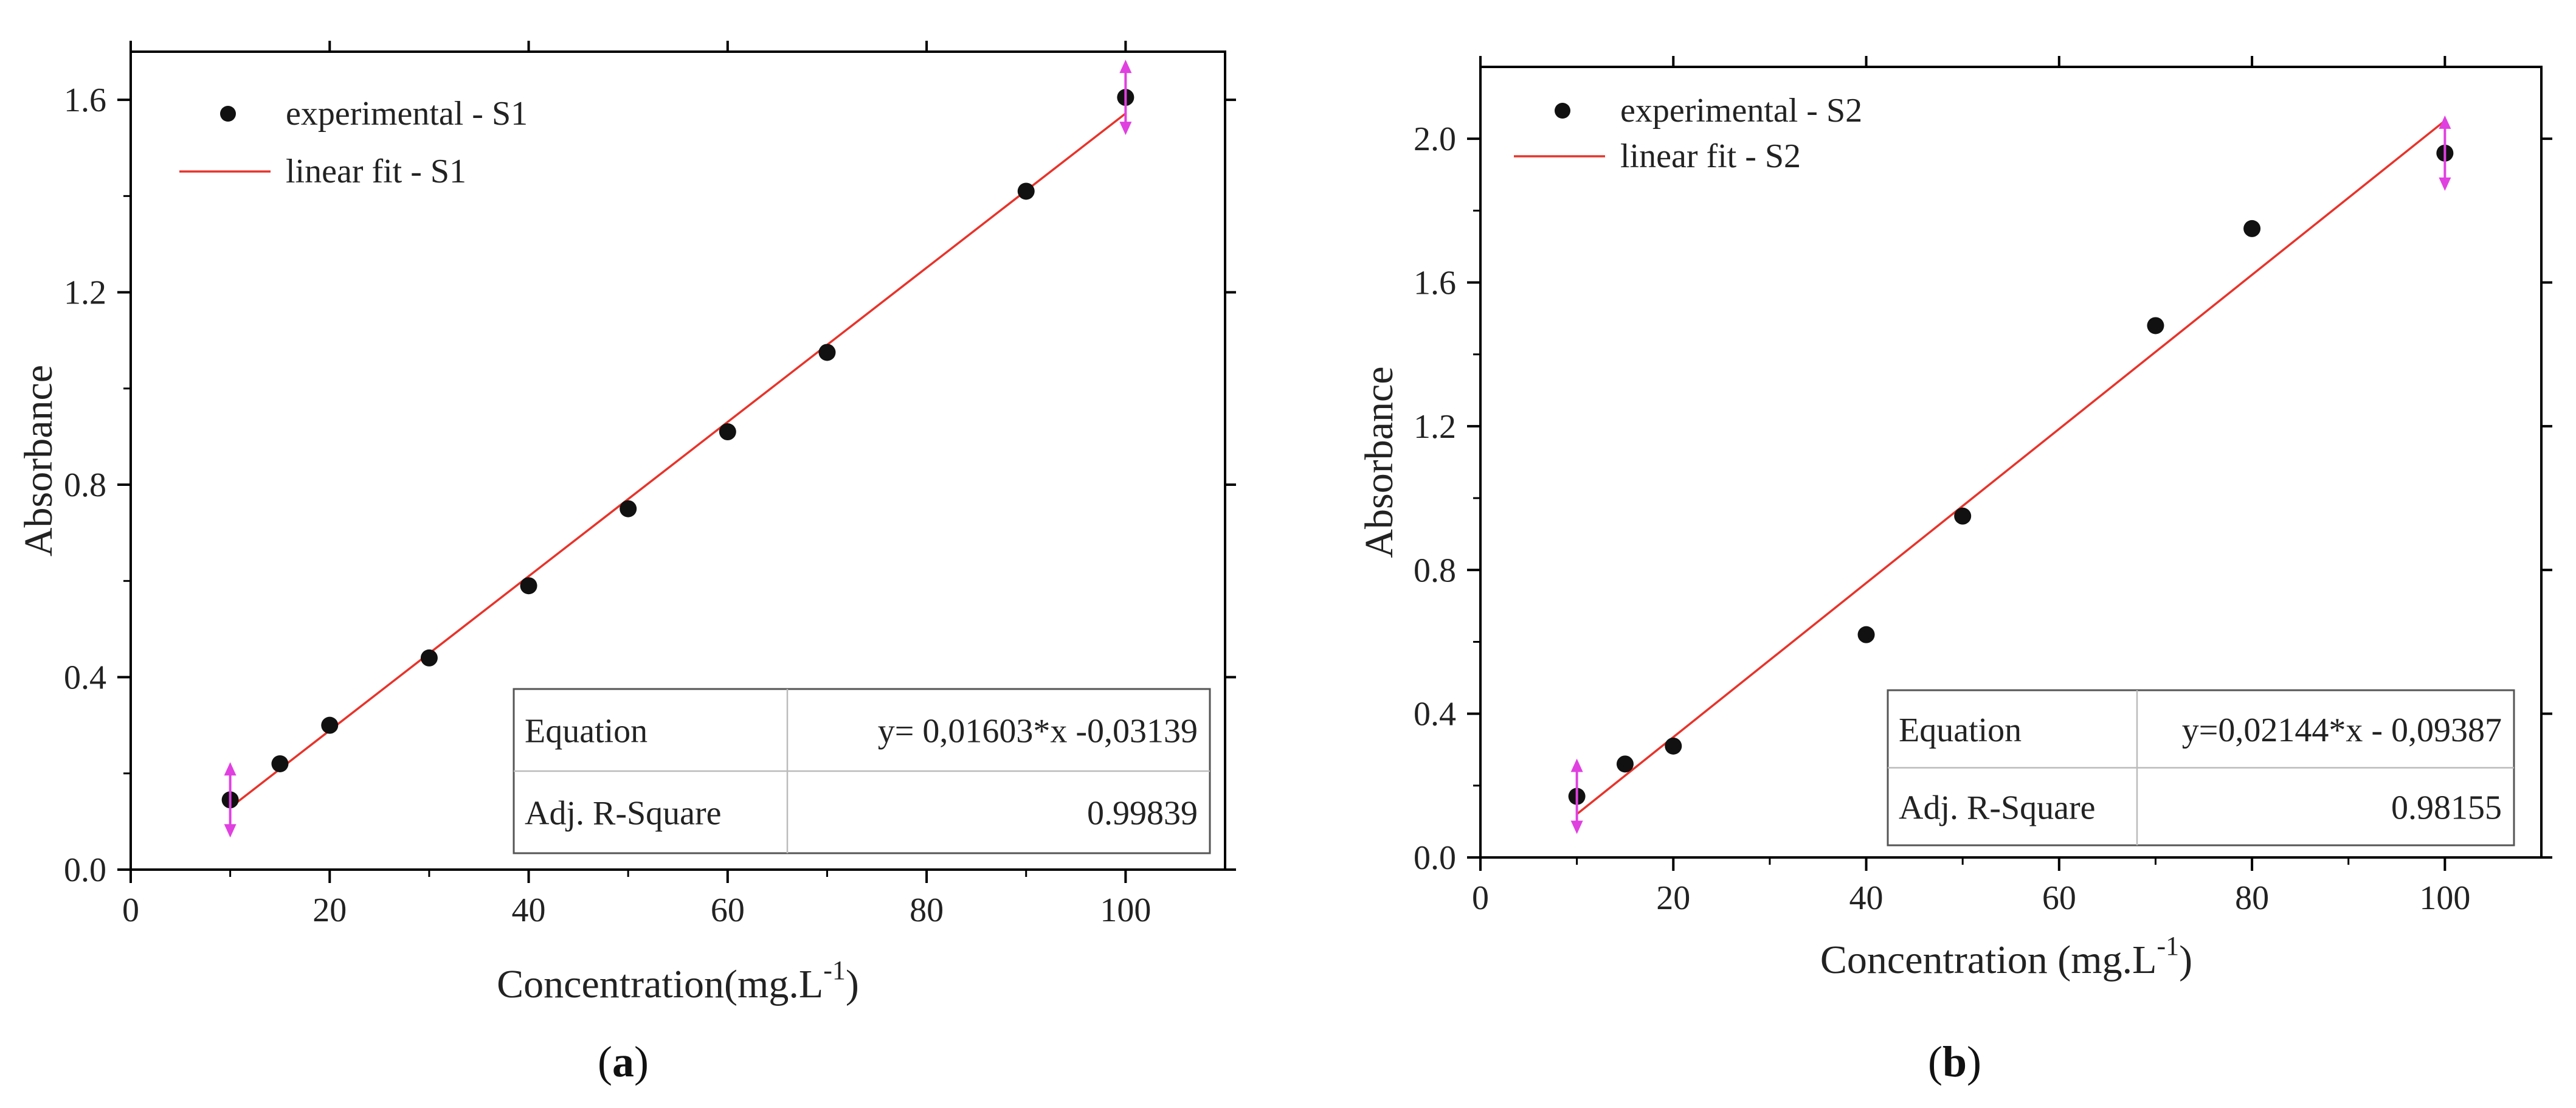  I want to click on legend-label-fit: linear fit - S1, so click(376, 171).